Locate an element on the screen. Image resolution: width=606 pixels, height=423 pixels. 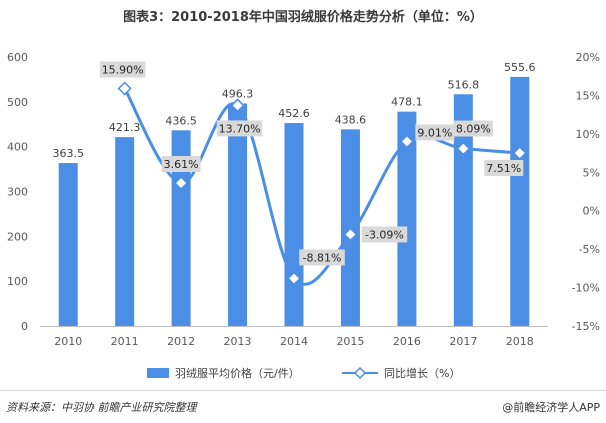
growth-value-label: -3.09% is located at coordinates (384, 234).